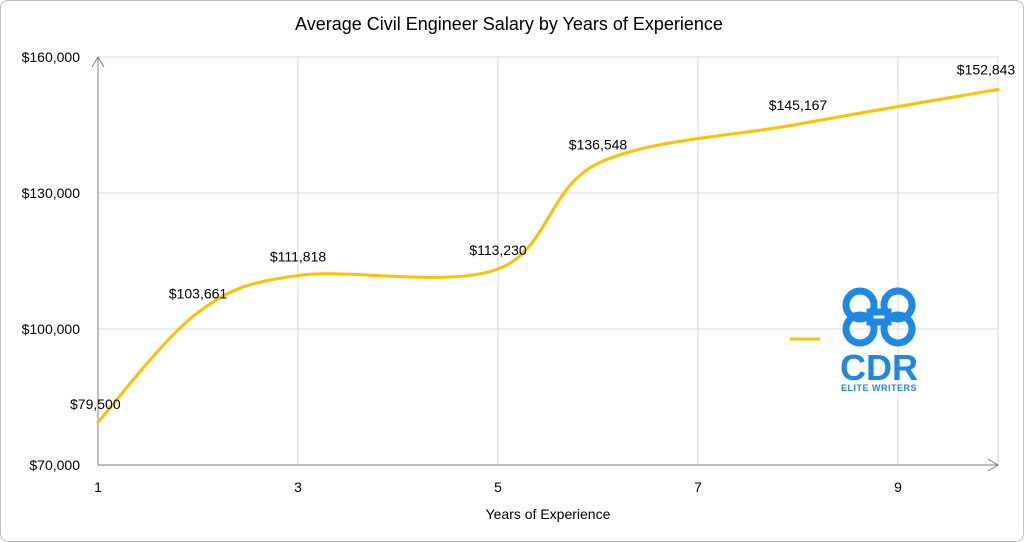 The image size is (1024, 542). I want to click on x-axis-title: Years of Experience, so click(548, 514).